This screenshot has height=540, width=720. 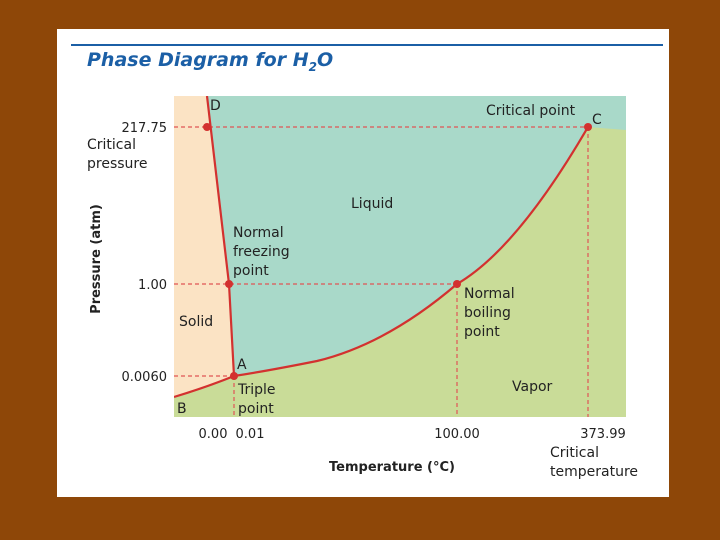 What do you see at coordinates (242, 365) in the screenshot?
I see `point-label-a: A` at bounding box center [242, 365].